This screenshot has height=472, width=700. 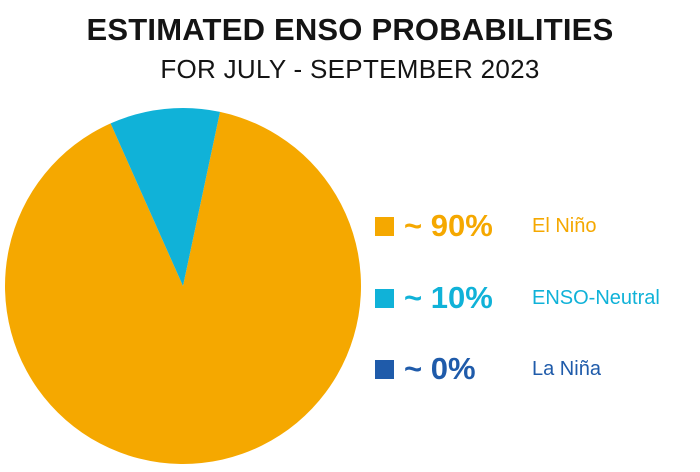 I want to click on legend-swatch-el-nino, so click(x=384, y=226).